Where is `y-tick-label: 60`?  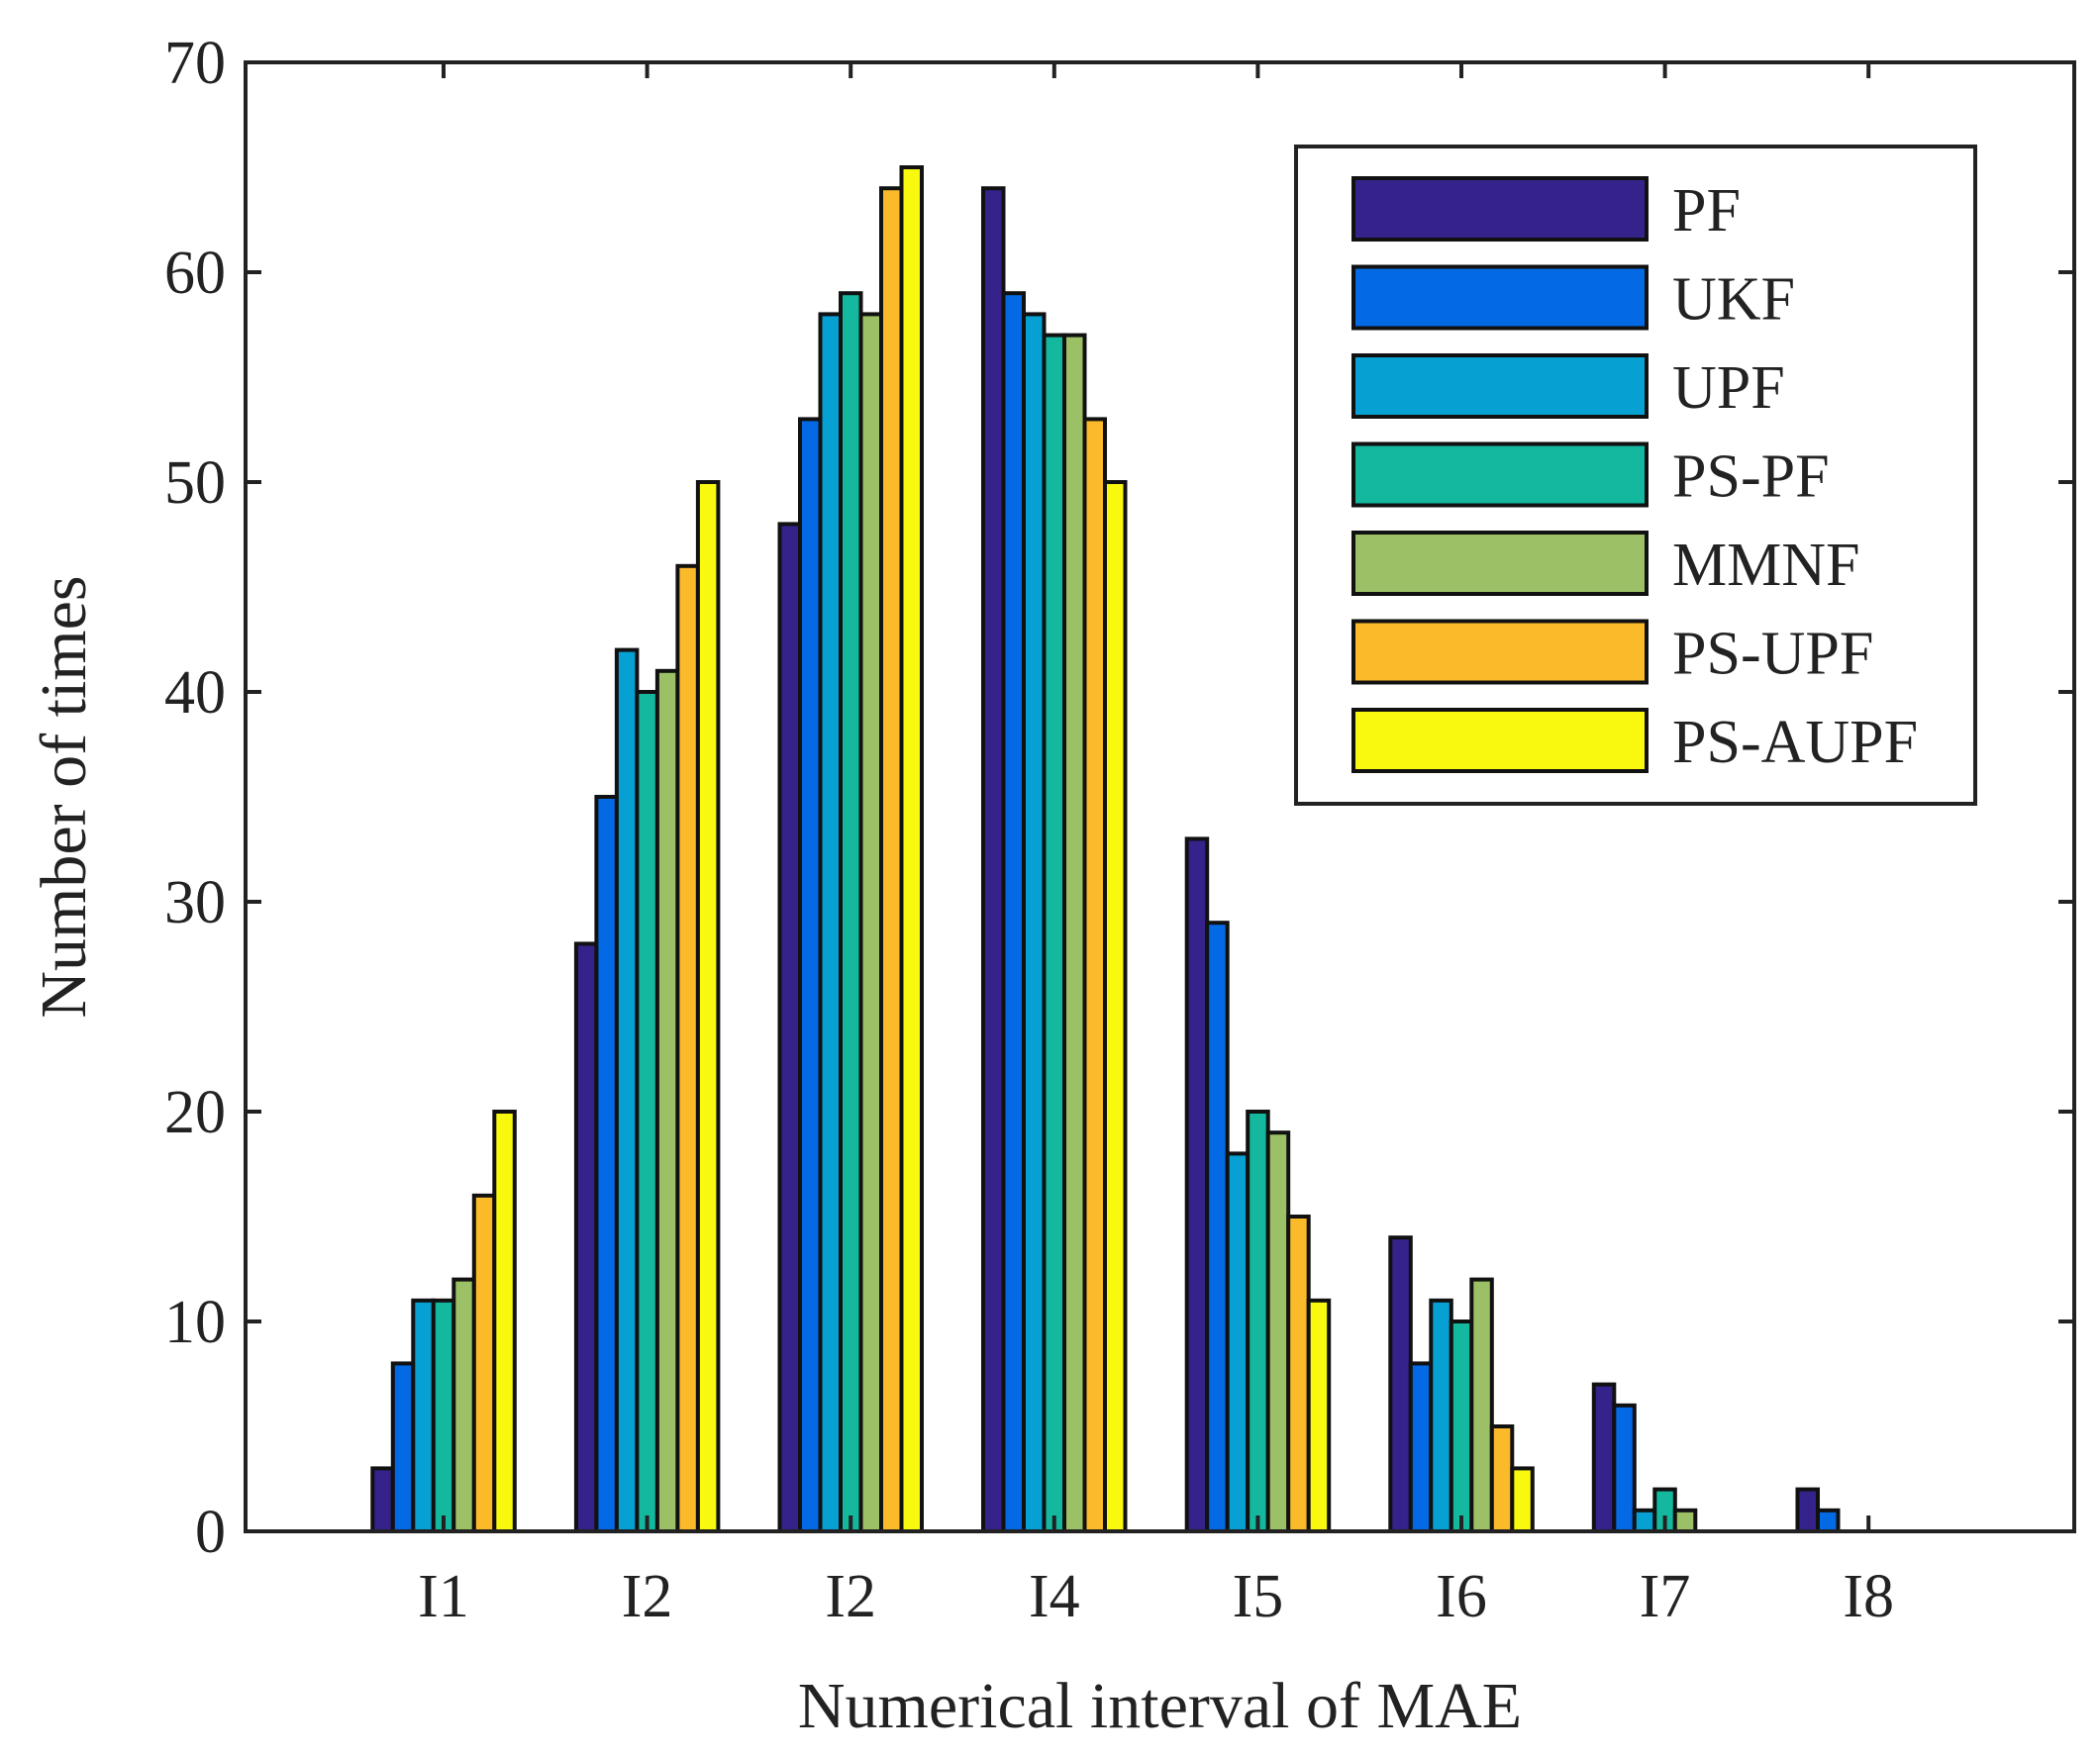
y-tick-label: 60 is located at coordinates (195, 273).